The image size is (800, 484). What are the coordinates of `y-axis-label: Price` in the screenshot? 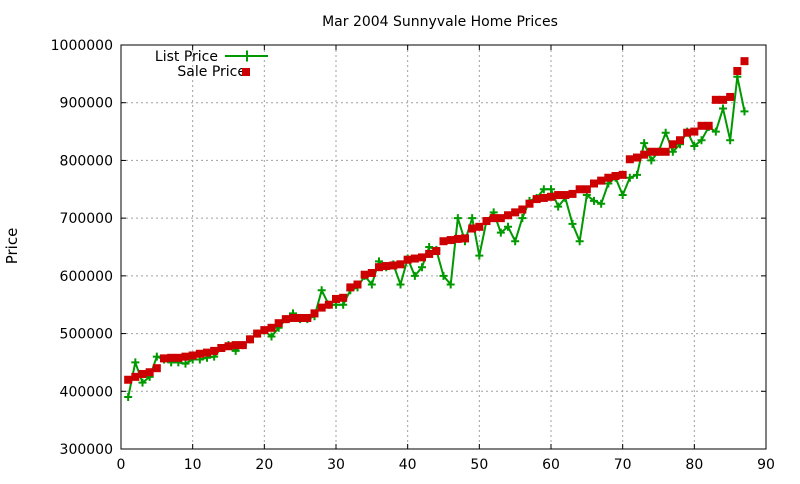 It's located at (12, 246).